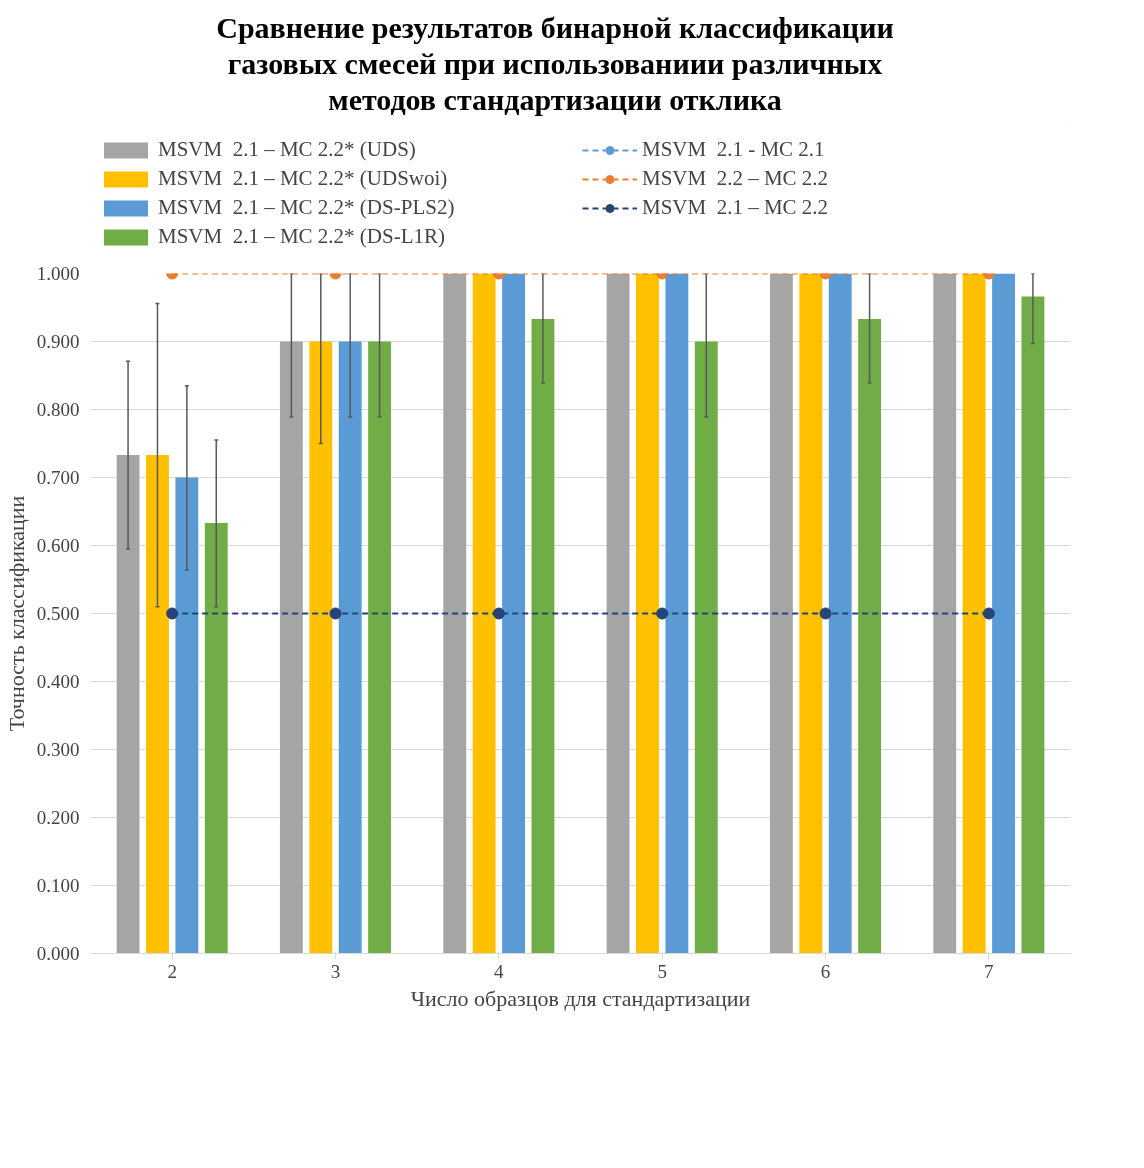 The width and height of the screenshot is (1144, 1168). What do you see at coordinates (58, 953) in the screenshot?
I see `y-tick-label: 0.000` at bounding box center [58, 953].